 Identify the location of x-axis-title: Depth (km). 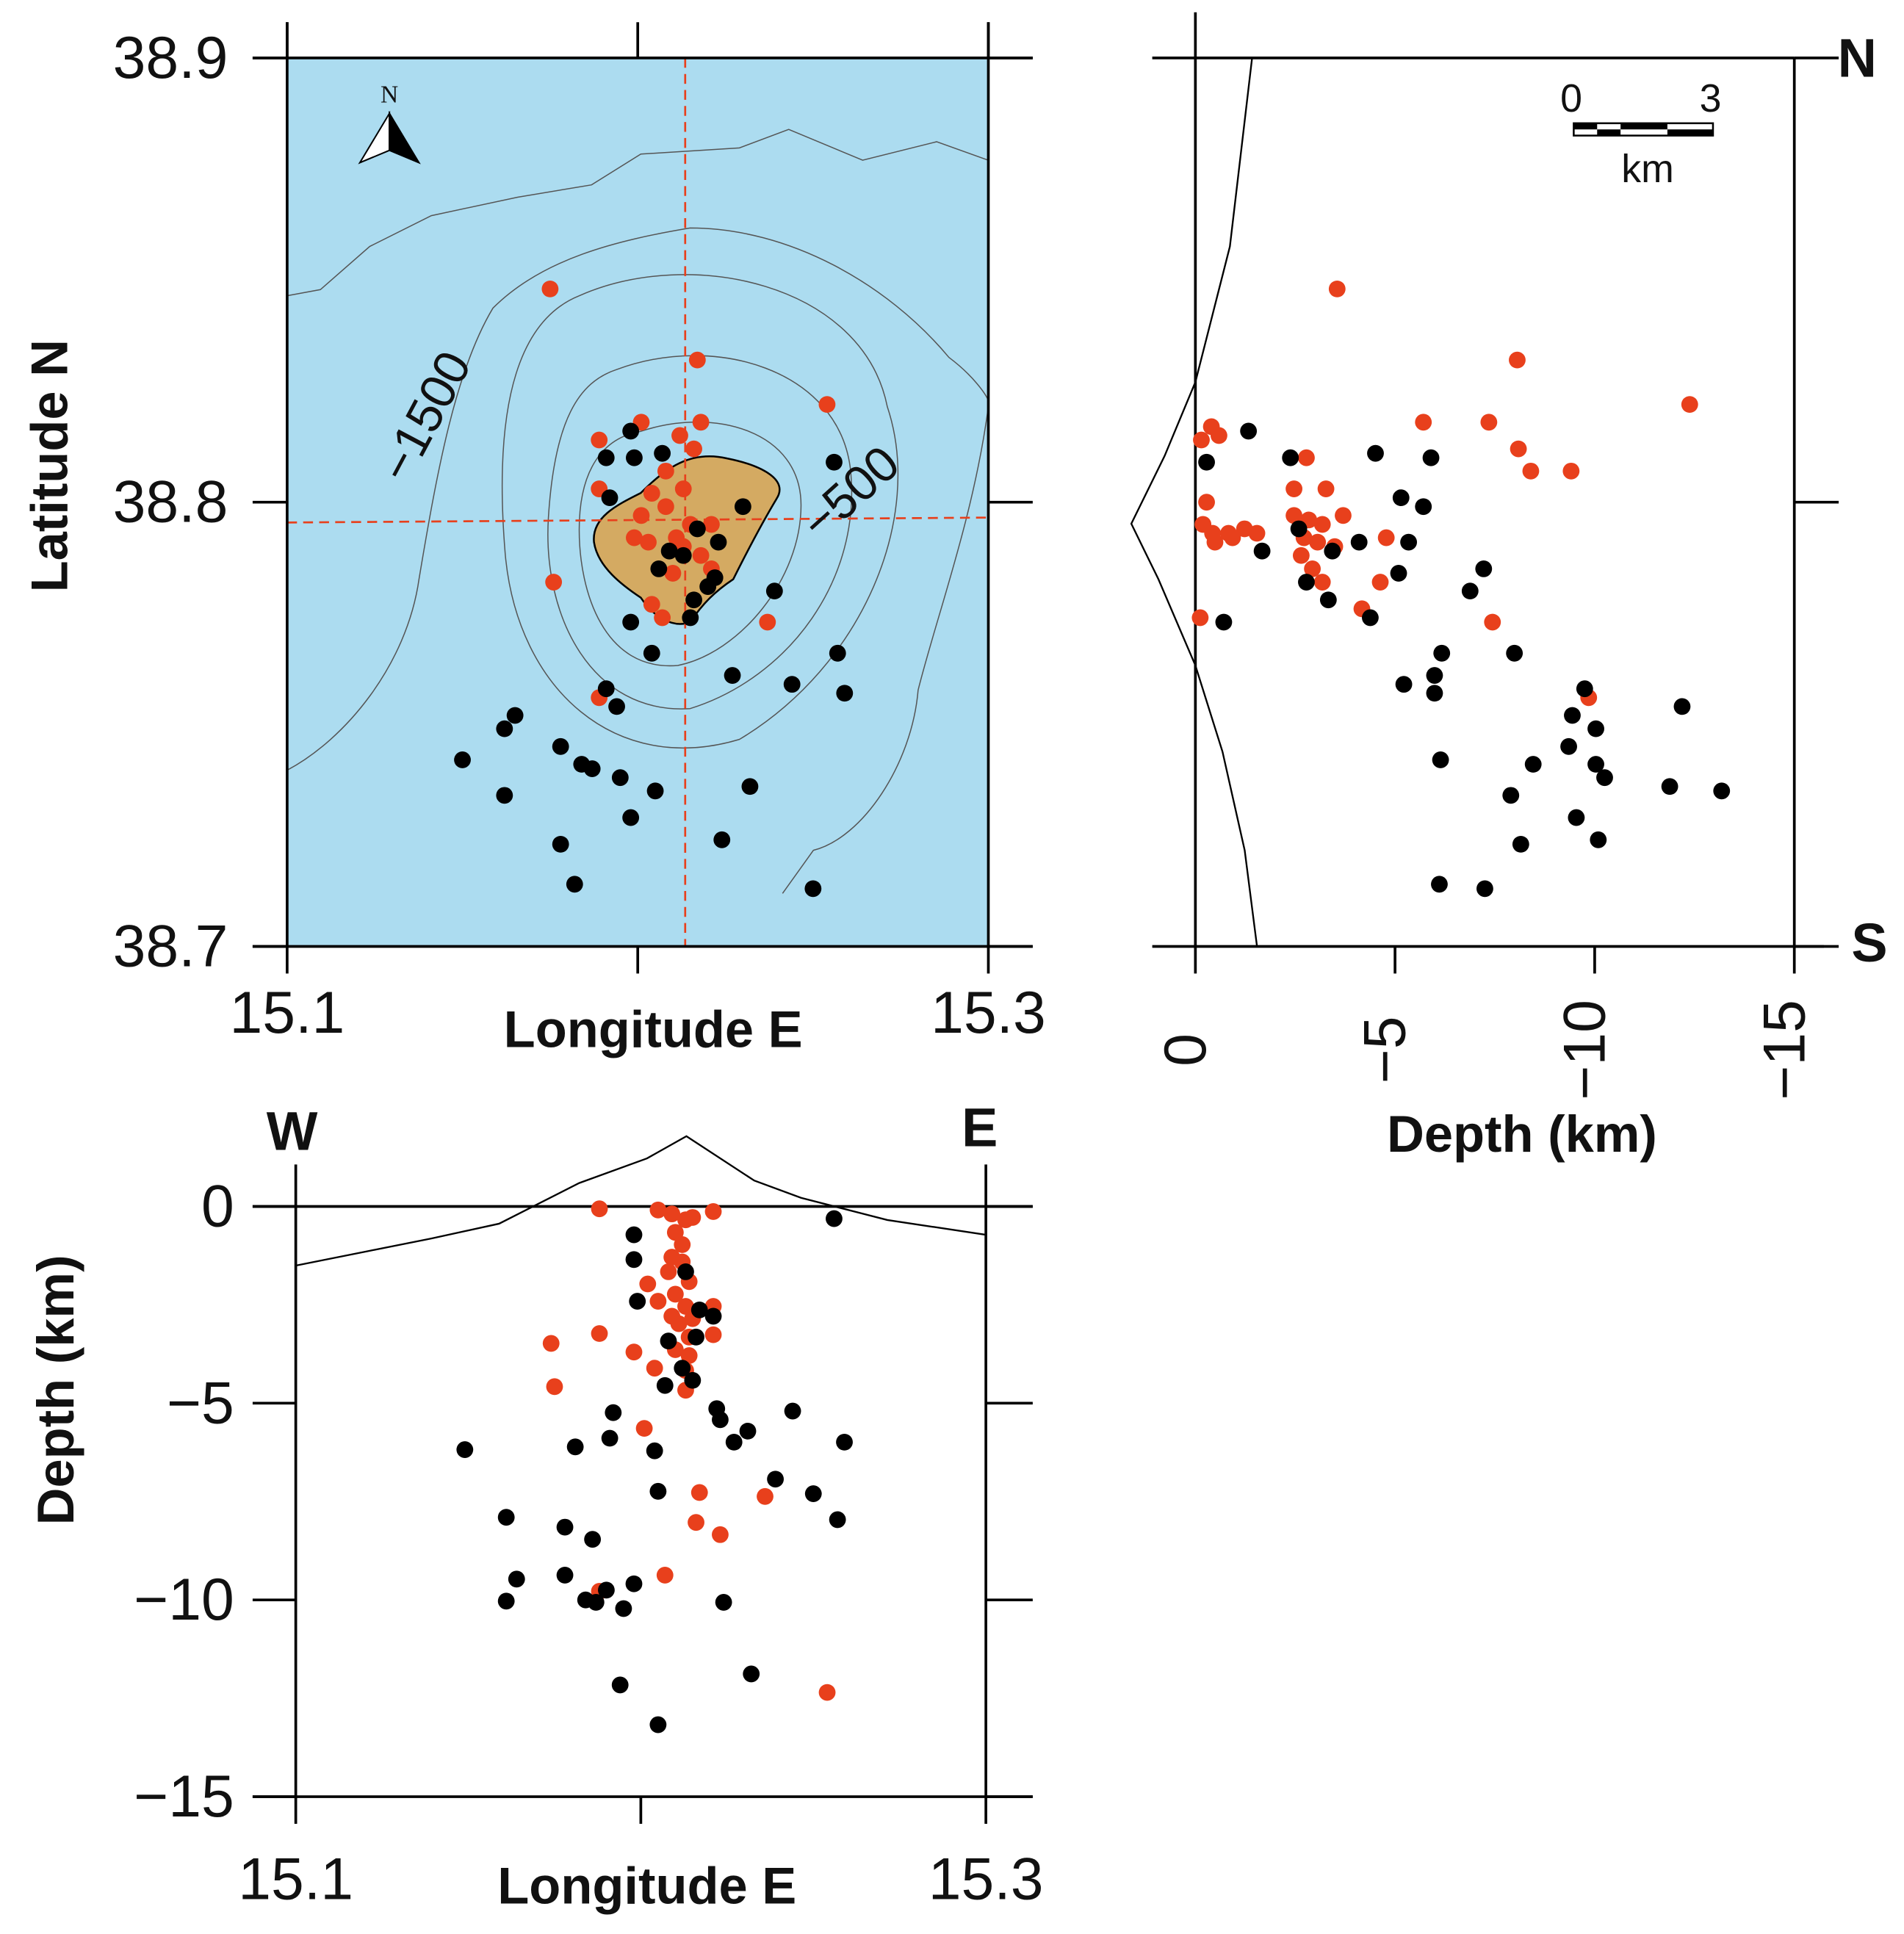
(1522, 1134).